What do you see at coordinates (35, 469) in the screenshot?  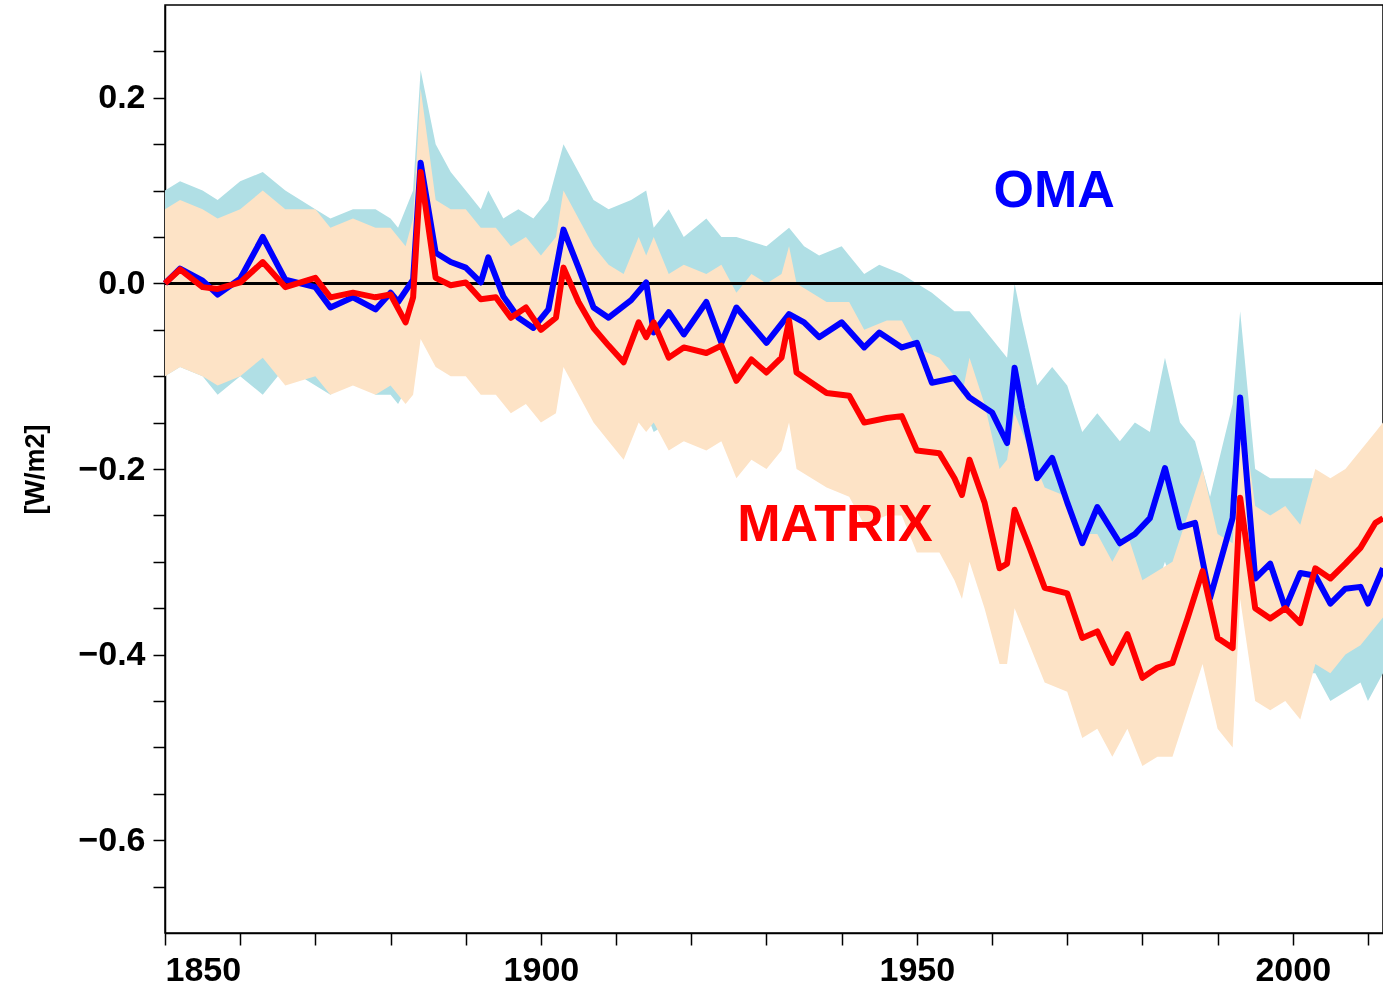 I see `y-axis-title: [W/m2]` at bounding box center [35, 469].